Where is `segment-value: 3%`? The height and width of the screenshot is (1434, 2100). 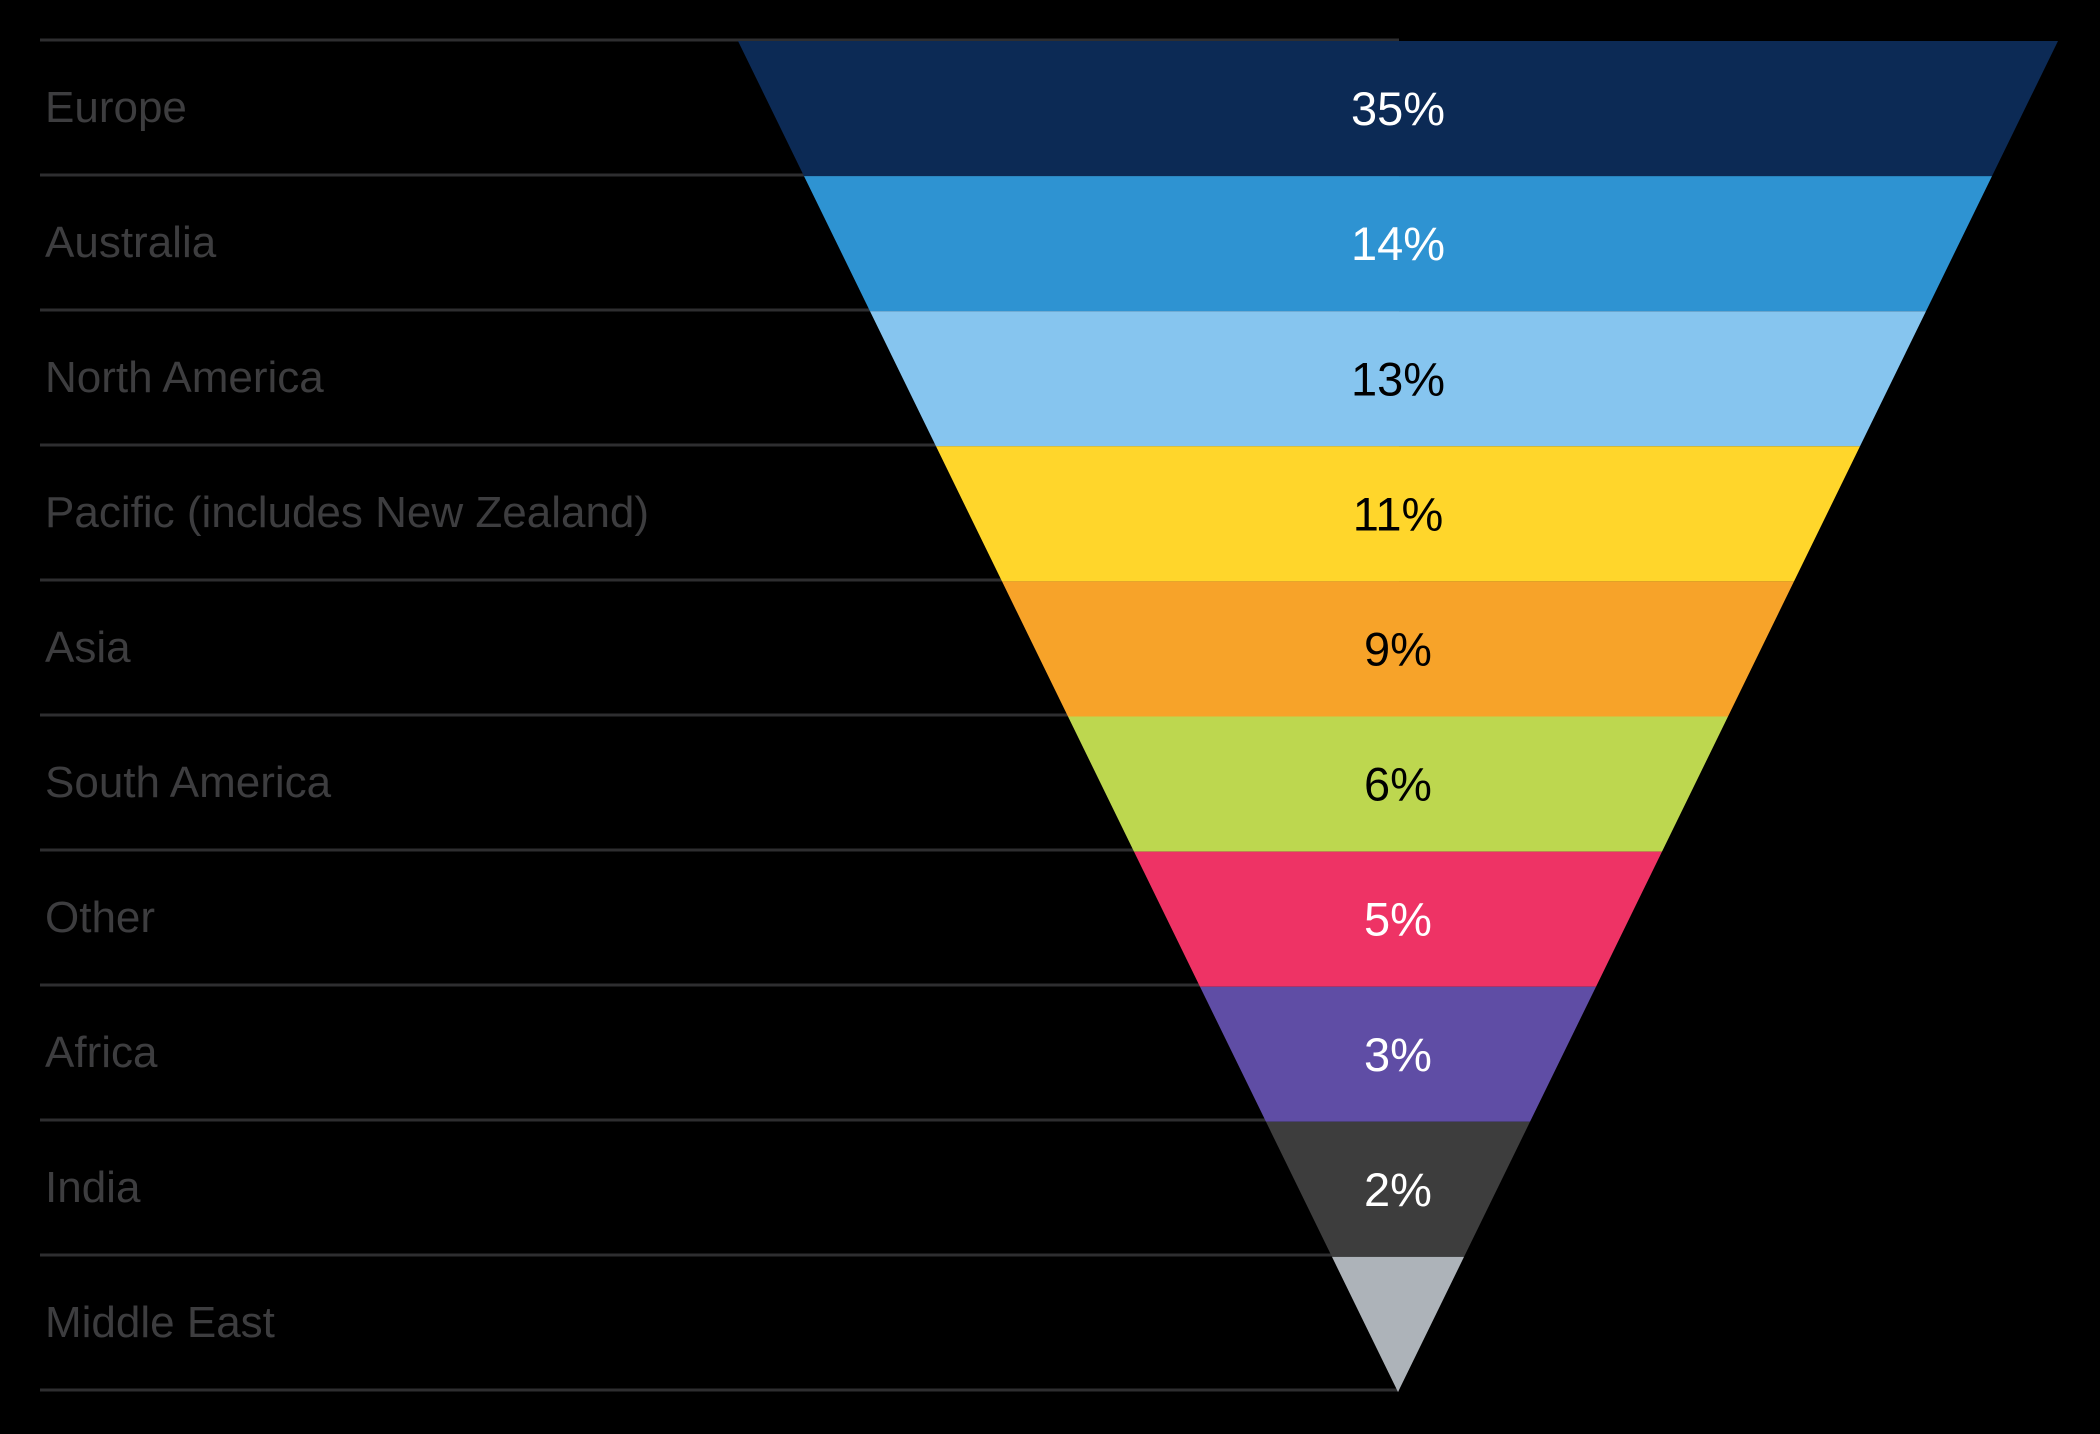
segment-value: 3% is located at coordinates (1398, 1054).